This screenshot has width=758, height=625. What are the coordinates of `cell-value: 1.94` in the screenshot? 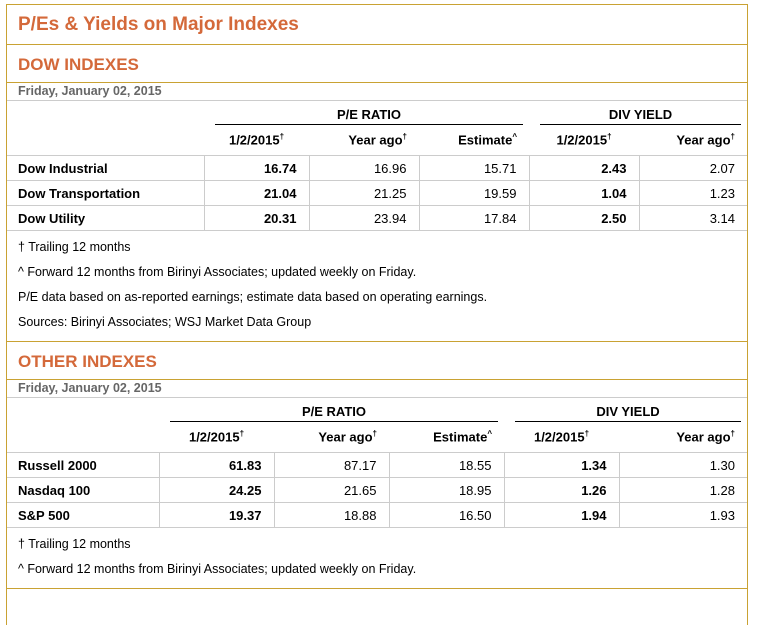 It's located at (561, 515).